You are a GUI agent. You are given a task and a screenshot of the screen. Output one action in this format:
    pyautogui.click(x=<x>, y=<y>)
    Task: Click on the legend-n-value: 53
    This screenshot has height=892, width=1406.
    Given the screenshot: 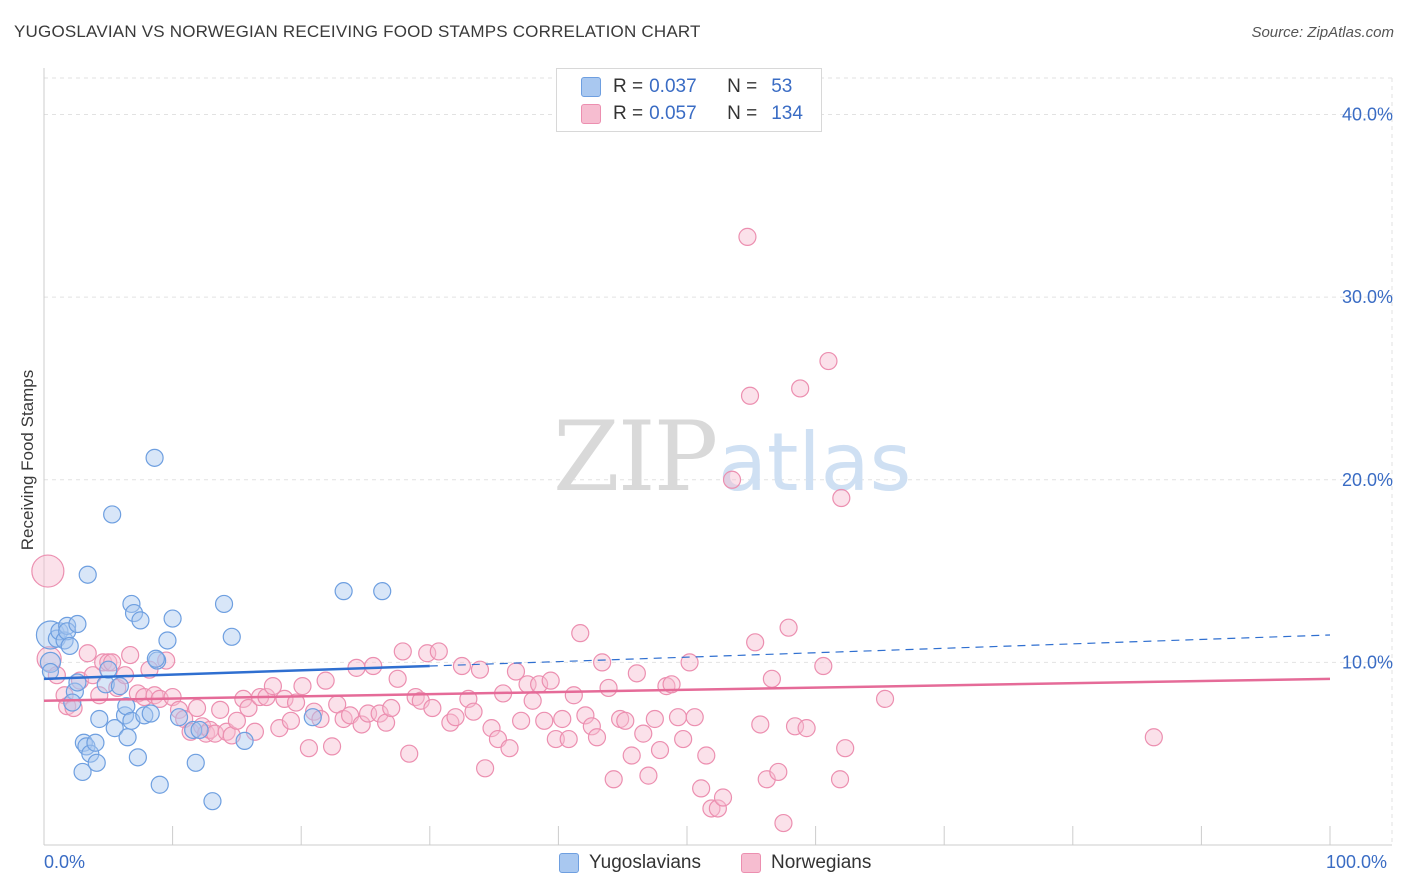 What is the action you would take?
    pyautogui.click(x=782, y=86)
    